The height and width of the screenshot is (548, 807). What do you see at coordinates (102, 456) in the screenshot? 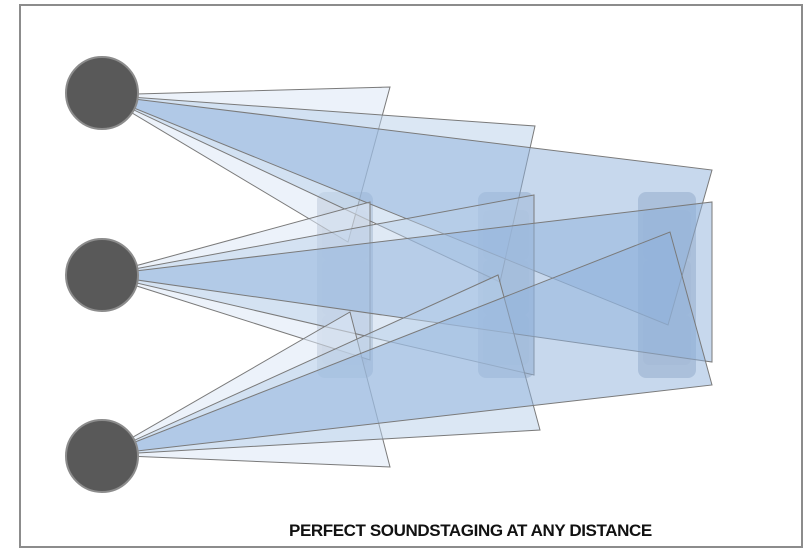
I see `speaker-bottom-icon` at bounding box center [102, 456].